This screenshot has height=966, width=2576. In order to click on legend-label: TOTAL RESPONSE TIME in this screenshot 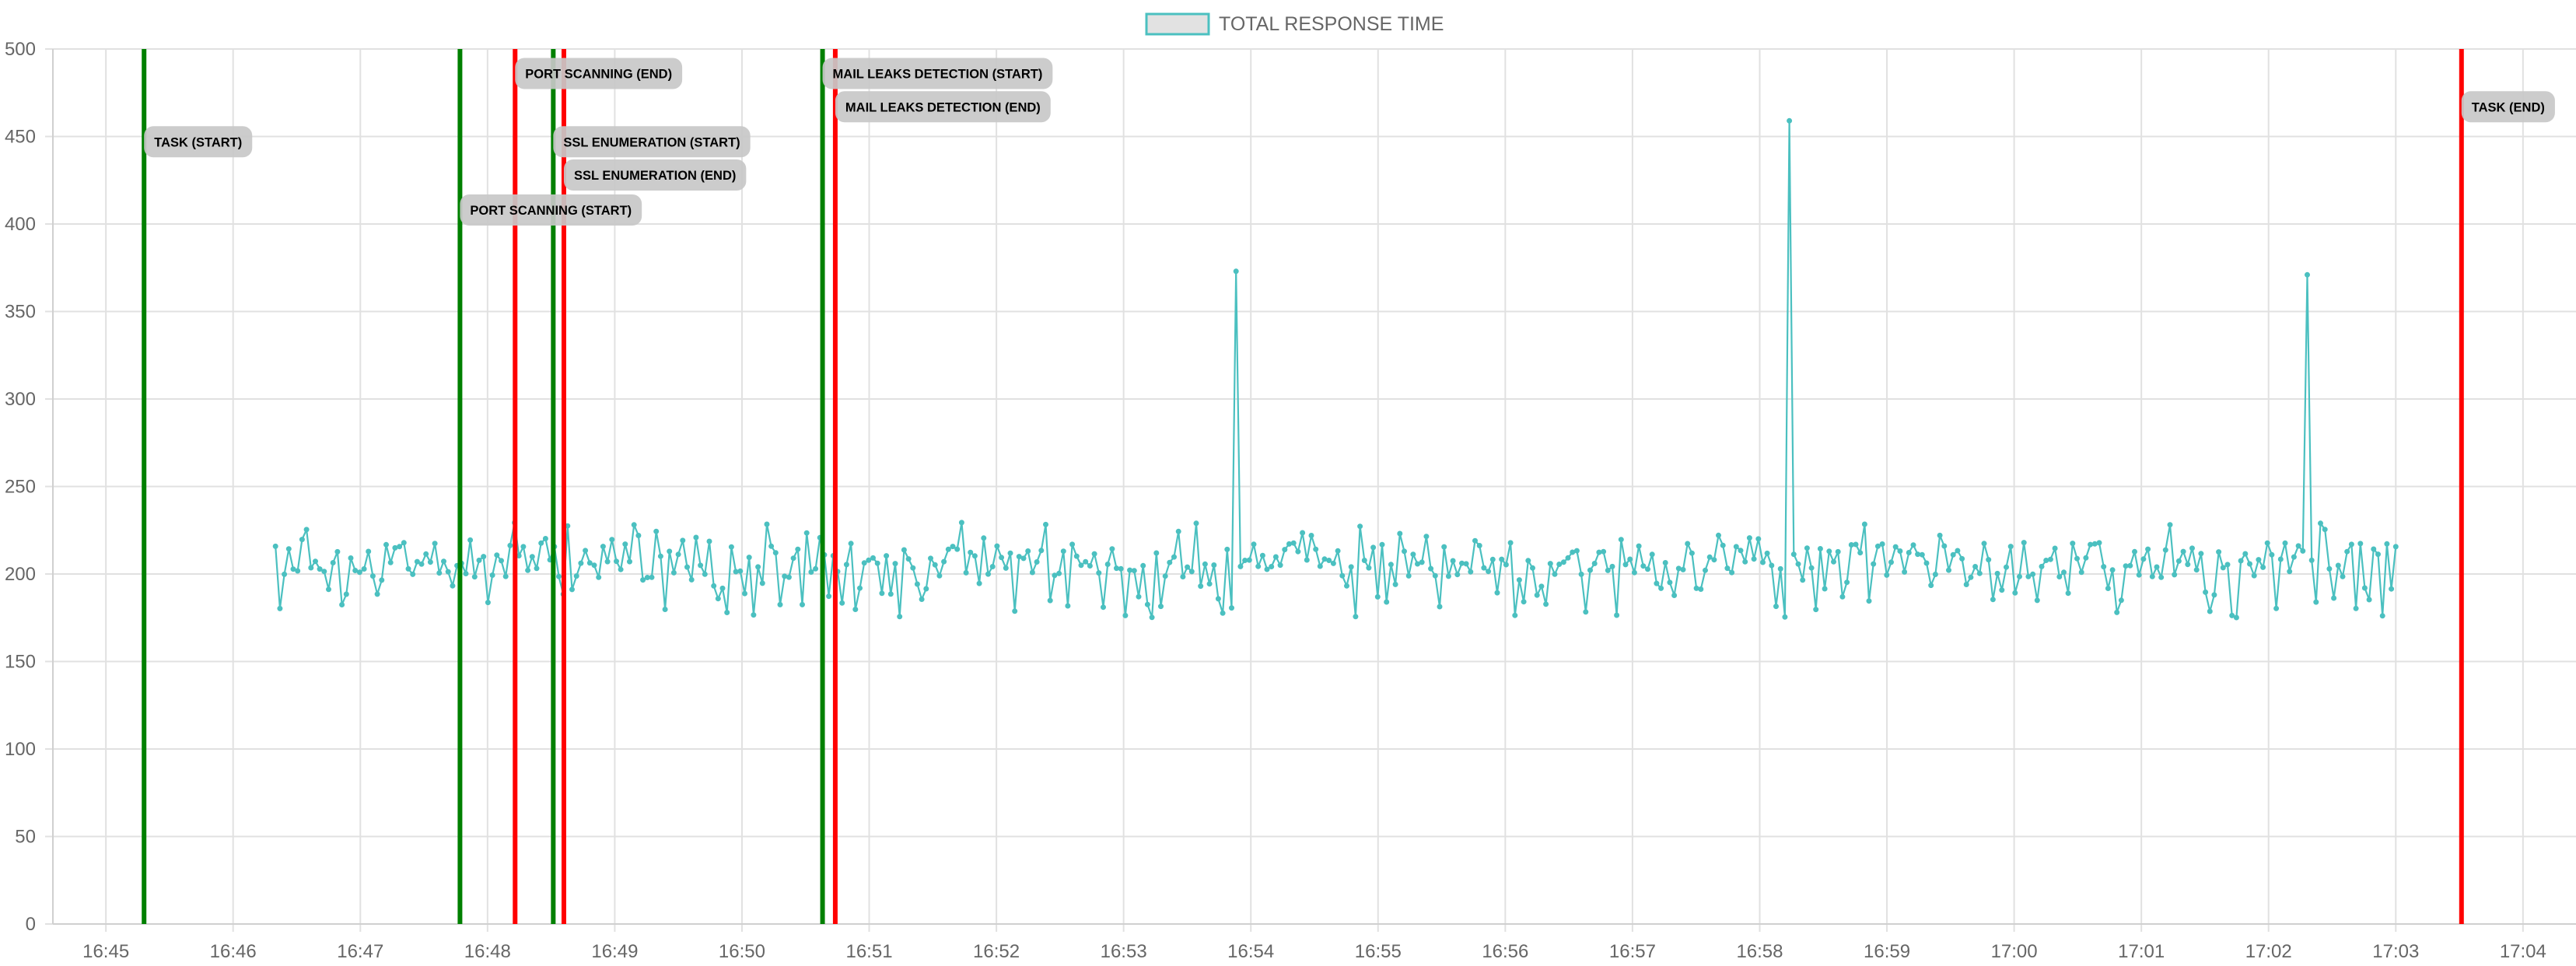, I will do `click(1332, 24)`.